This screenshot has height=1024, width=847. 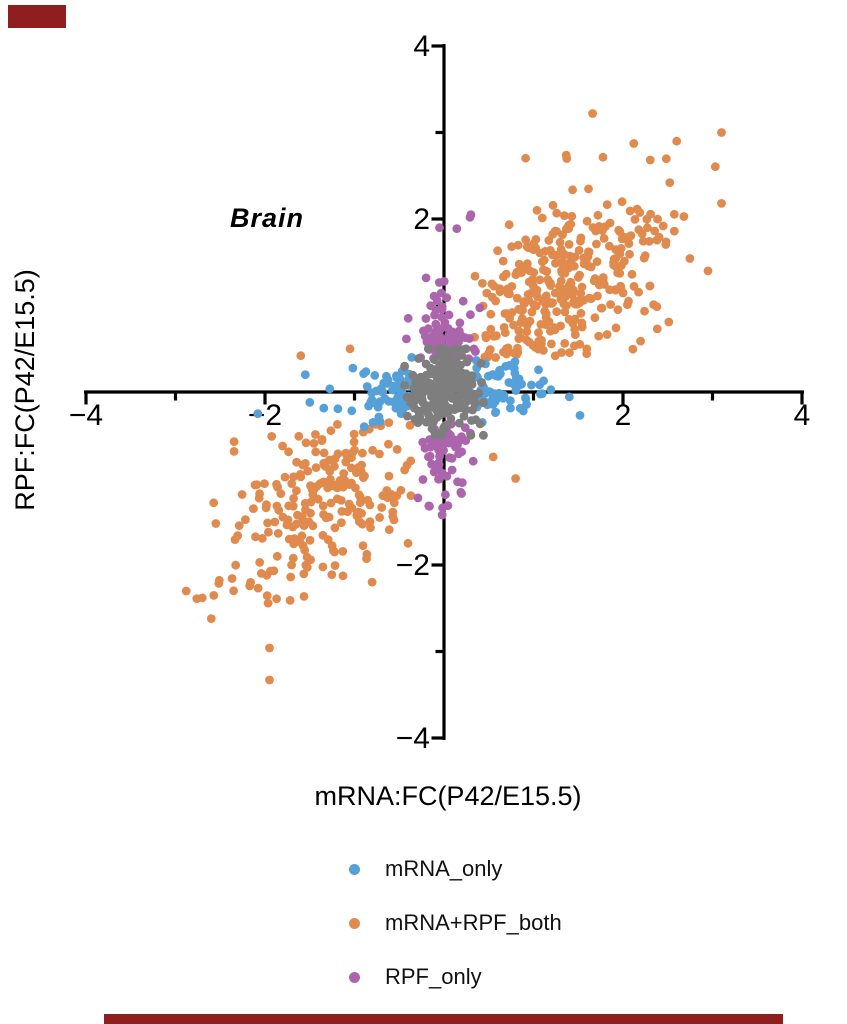 I want to click on legend-item-mrna-only: mRNA_only, so click(x=455, y=869).